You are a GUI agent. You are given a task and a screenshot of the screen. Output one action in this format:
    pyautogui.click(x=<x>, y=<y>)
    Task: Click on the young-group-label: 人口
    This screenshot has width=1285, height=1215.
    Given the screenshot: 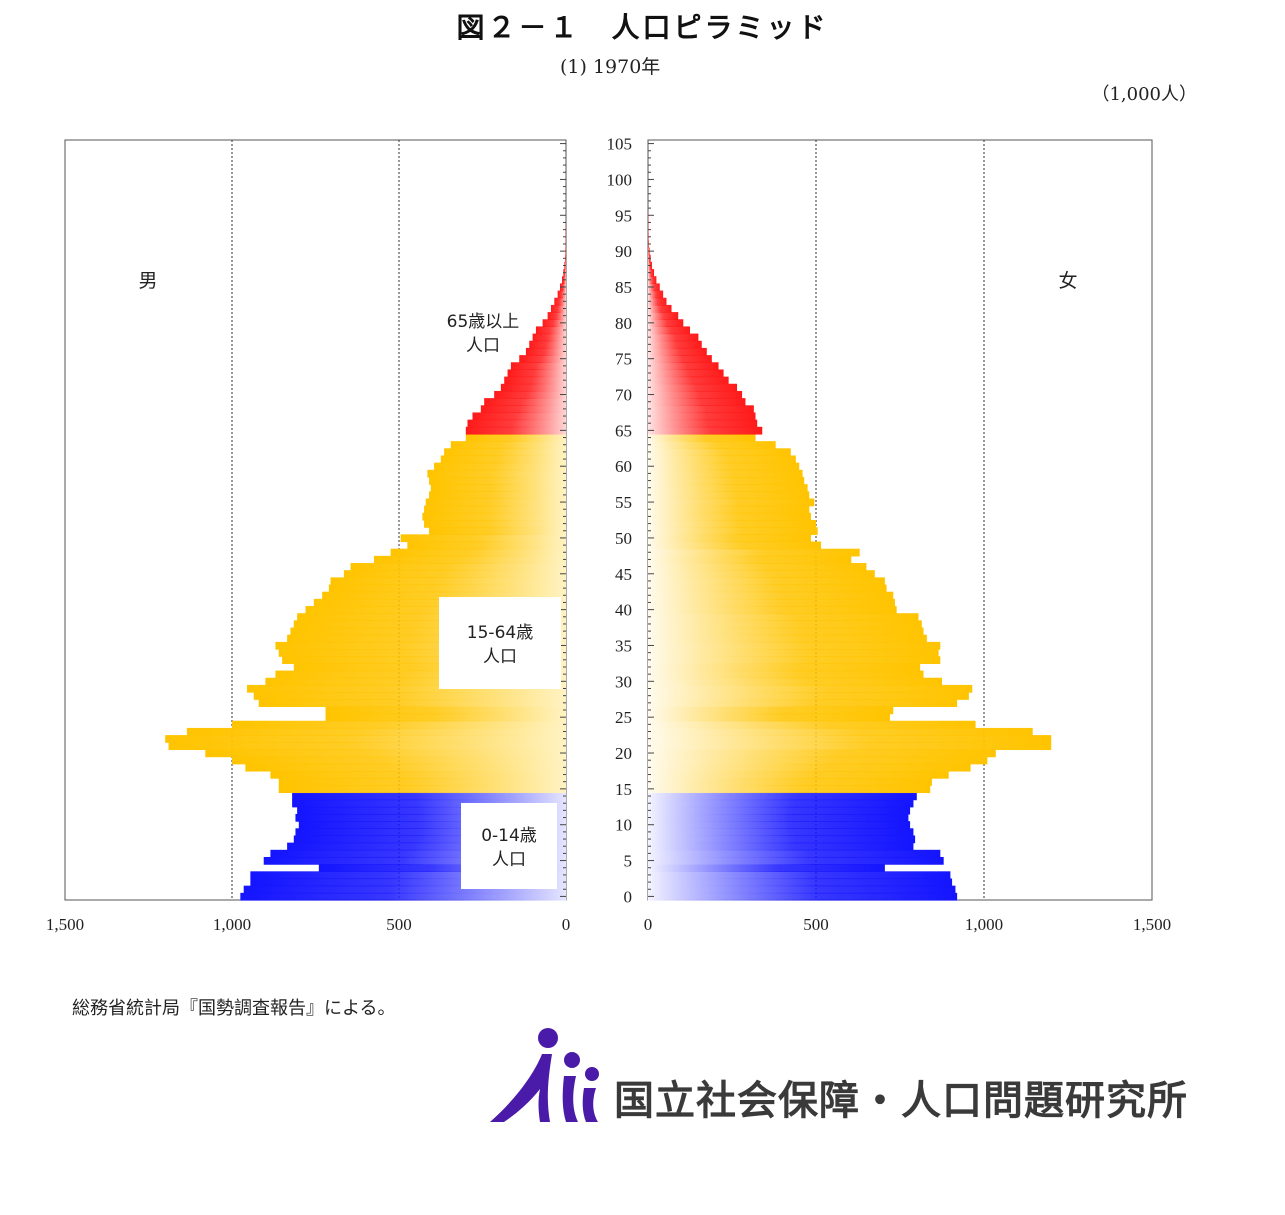 What is the action you would take?
    pyautogui.click(x=509, y=860)
    